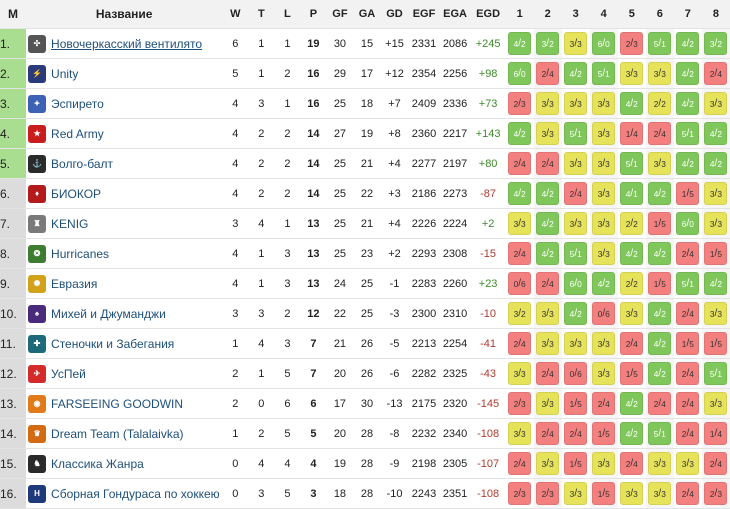 The image size is (730, 509). What do you see at coordinates (124, 14) in the screenshot?
I see `header-name: Название` at bounding box center [124, 14].